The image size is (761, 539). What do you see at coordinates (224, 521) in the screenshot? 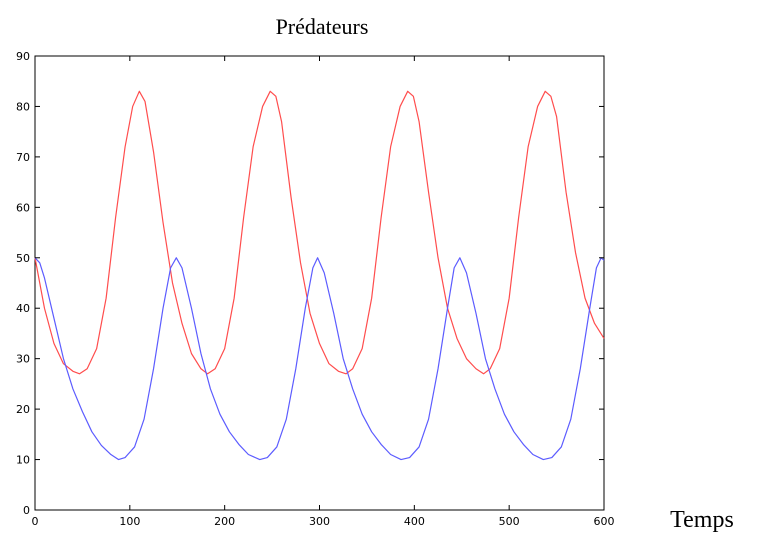
I see `x-tick-label-200: 200` at bounding box center [224, 521].